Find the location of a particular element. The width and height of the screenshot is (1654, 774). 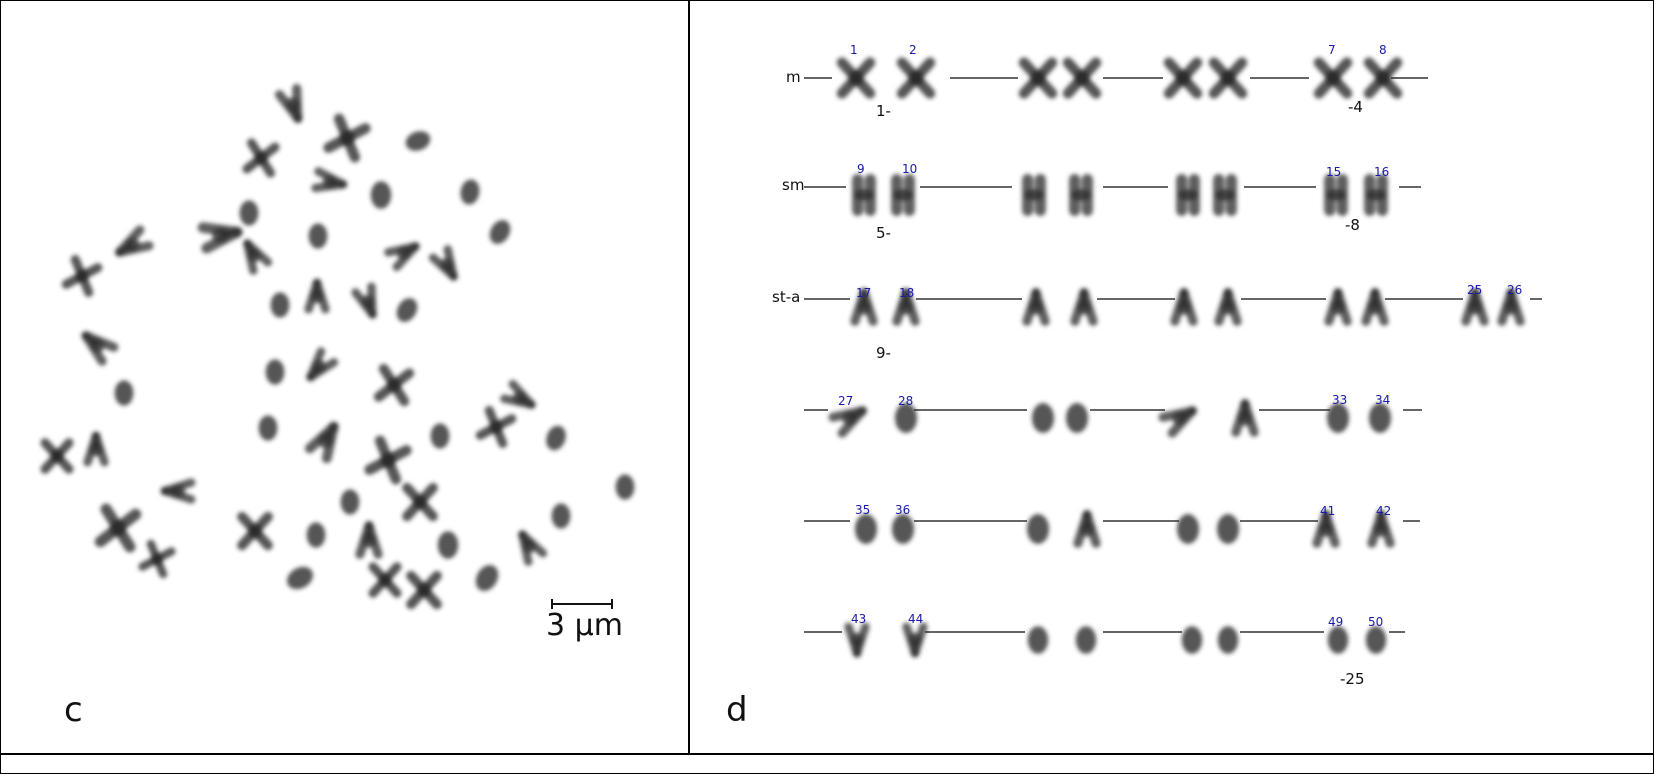

pair-number: 33 is located at coordinates (1340, 400).